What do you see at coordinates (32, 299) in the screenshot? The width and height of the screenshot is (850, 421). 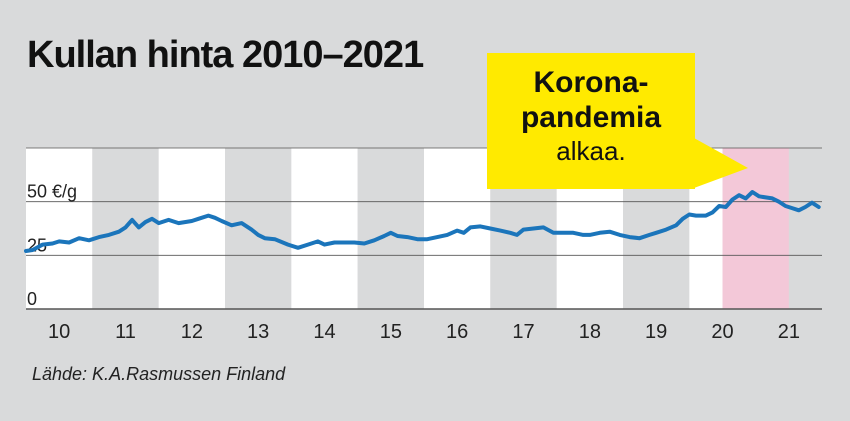 I see `y-tick-label: 0` at bounding box center [32, 299].